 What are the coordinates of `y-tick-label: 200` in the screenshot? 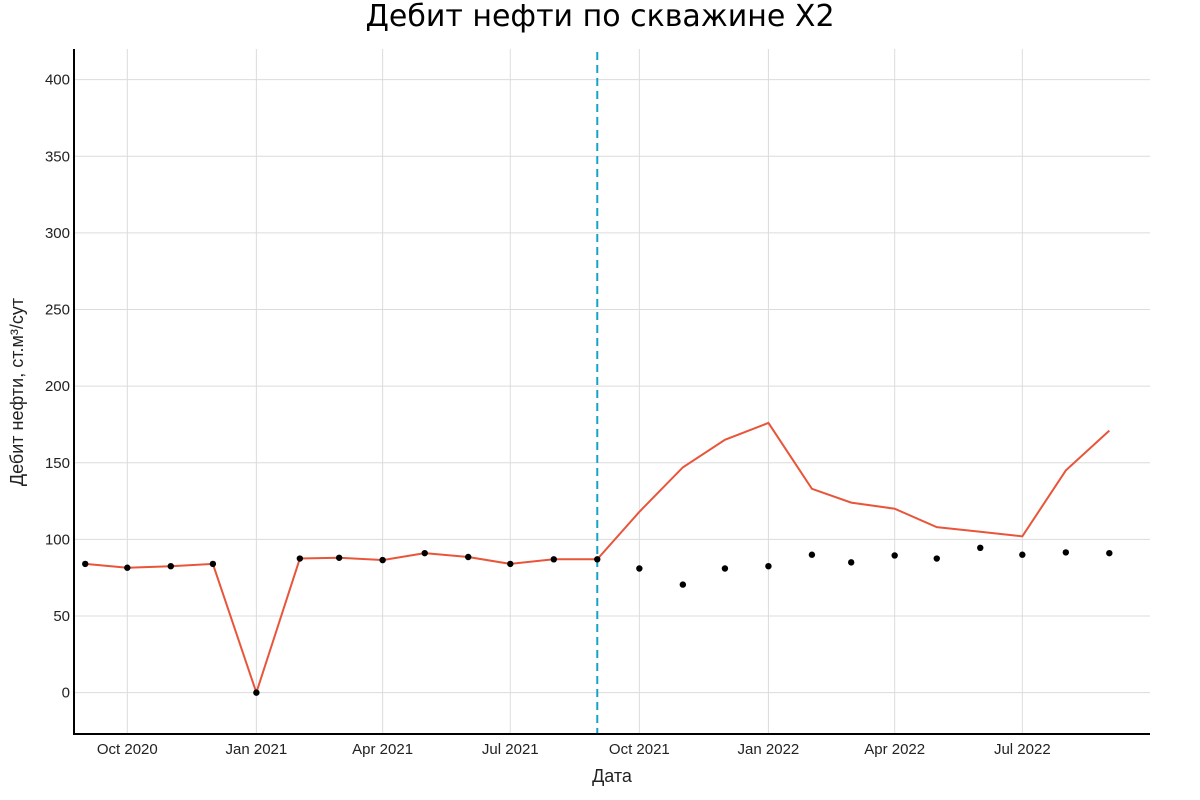 It's located at (57, 386).